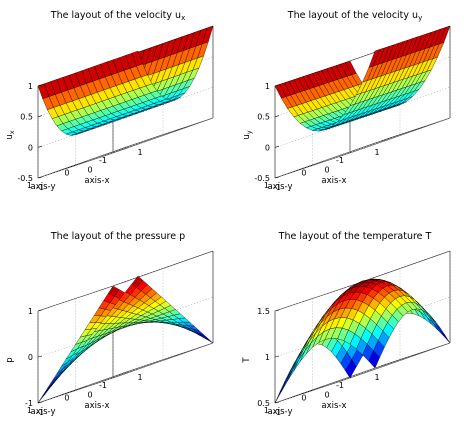 The height and width of the screenshot is (443, 474). Describe the element at coordinates (355, 236) in the screenshot. I see `chart-title: The layout of the temperature T` at that location.